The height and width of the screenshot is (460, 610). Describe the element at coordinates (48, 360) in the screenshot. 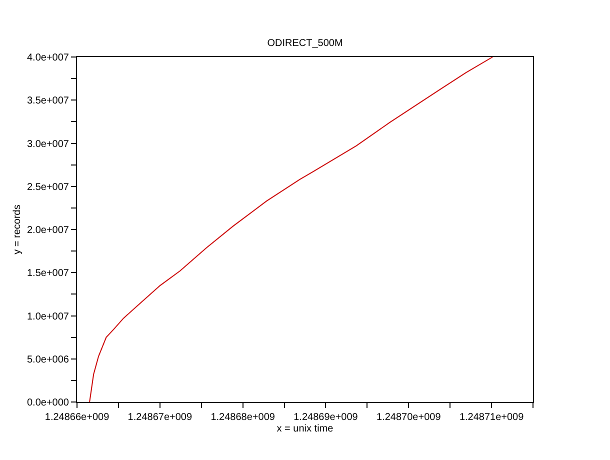

I see `y-tick-label: 5.0e+006` at that location.